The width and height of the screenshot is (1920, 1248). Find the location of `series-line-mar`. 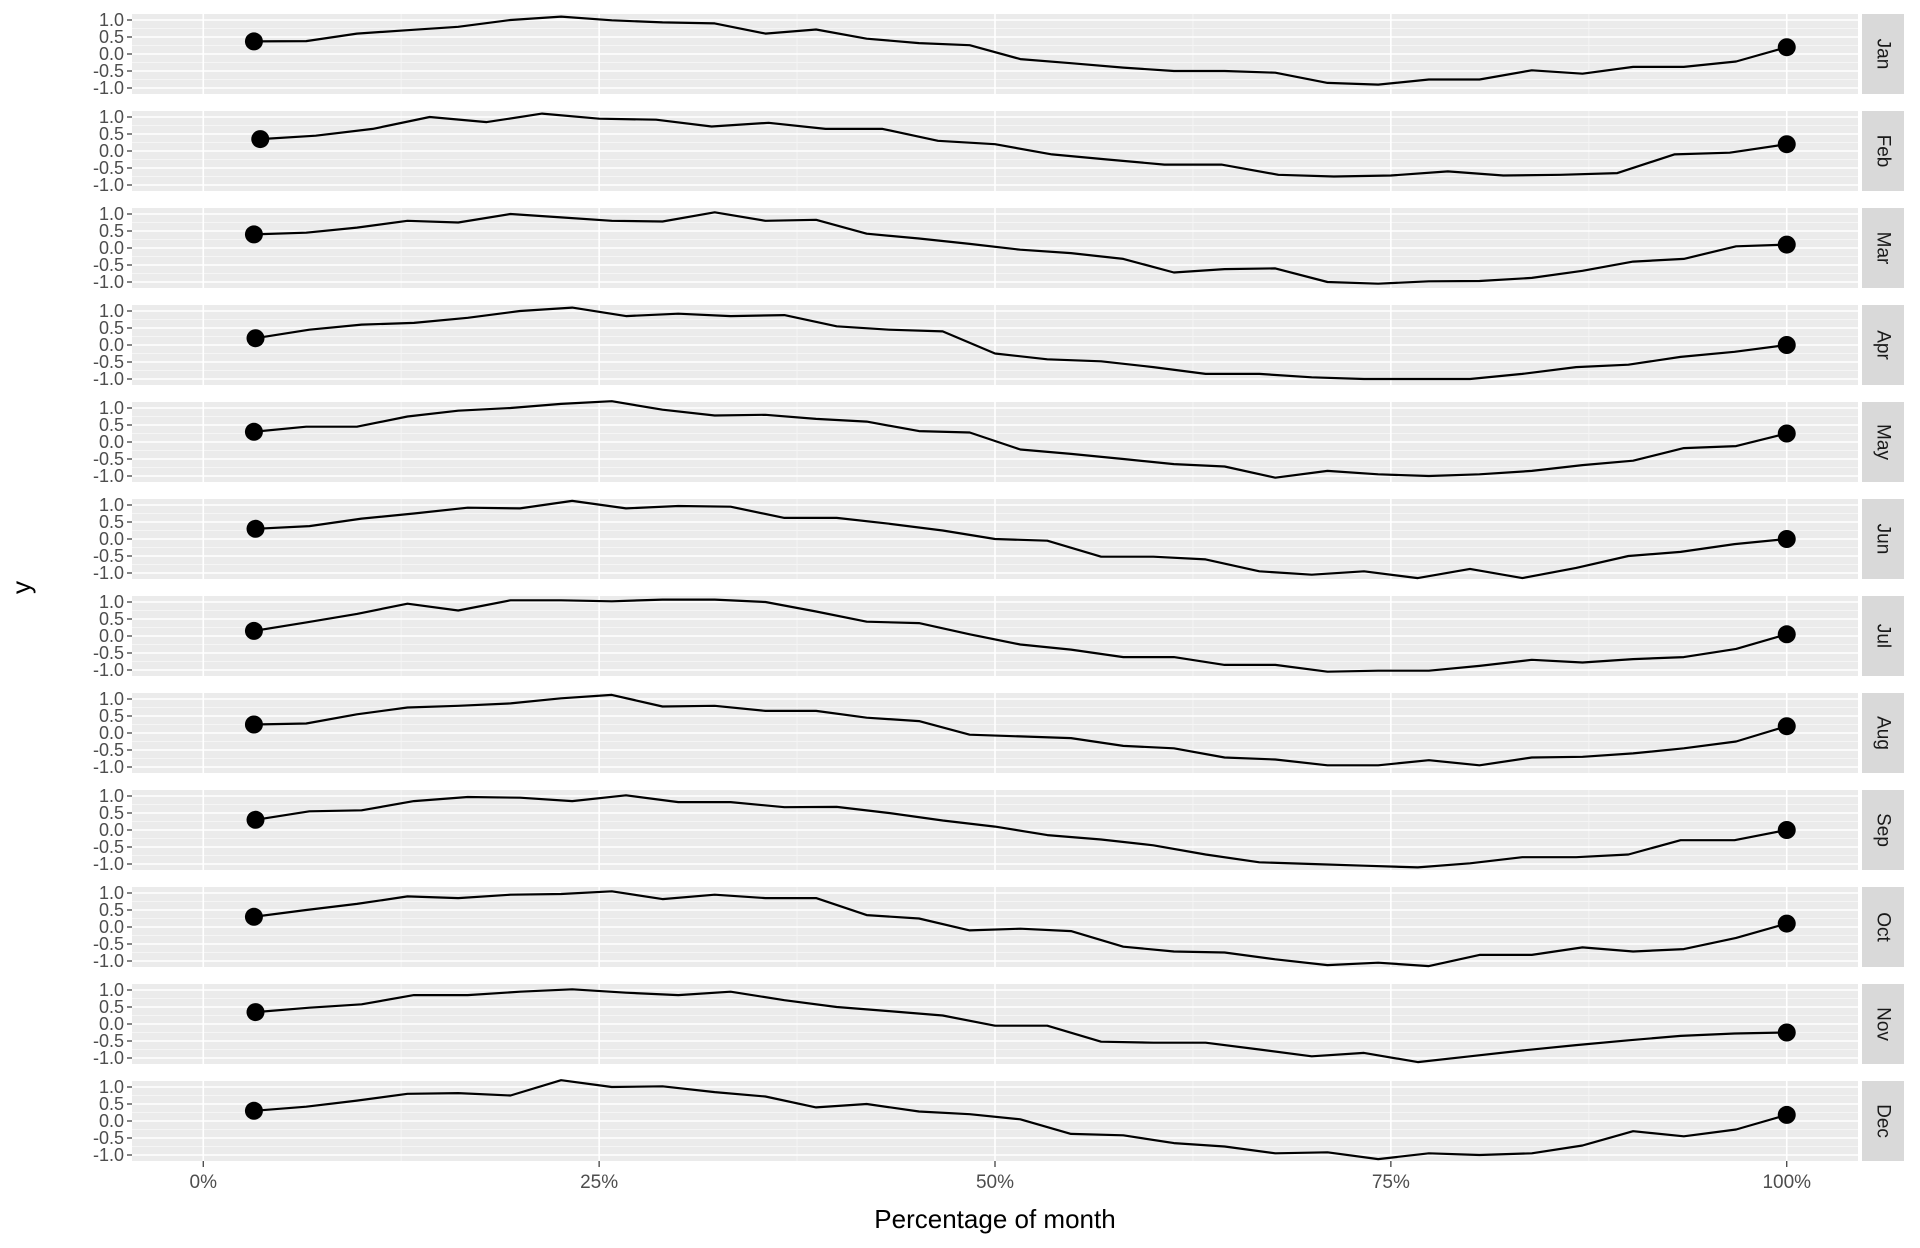

series-line-mar is located at coordinates (1020, 248).